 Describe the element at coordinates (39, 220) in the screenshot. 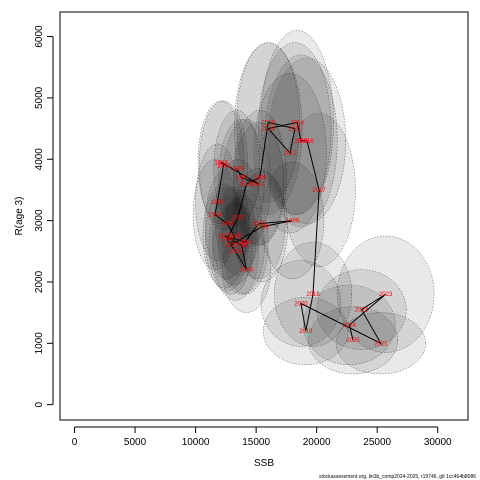

I see `y-tick-label-3000: 3000` at that location.